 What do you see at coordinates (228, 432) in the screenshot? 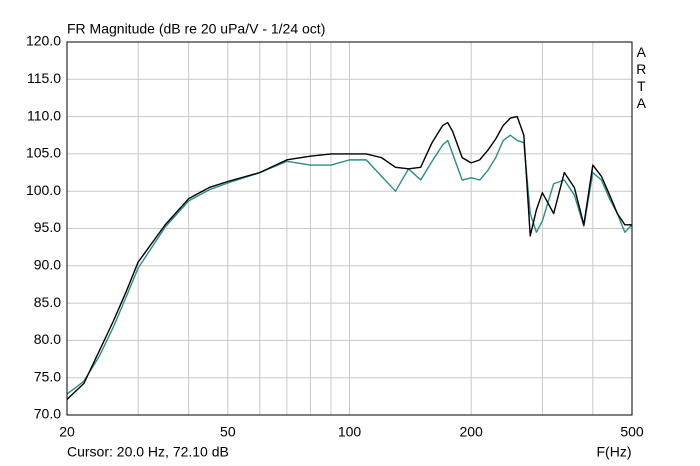
I see `x-tick-label: 50` at bounding box center [228, 432].